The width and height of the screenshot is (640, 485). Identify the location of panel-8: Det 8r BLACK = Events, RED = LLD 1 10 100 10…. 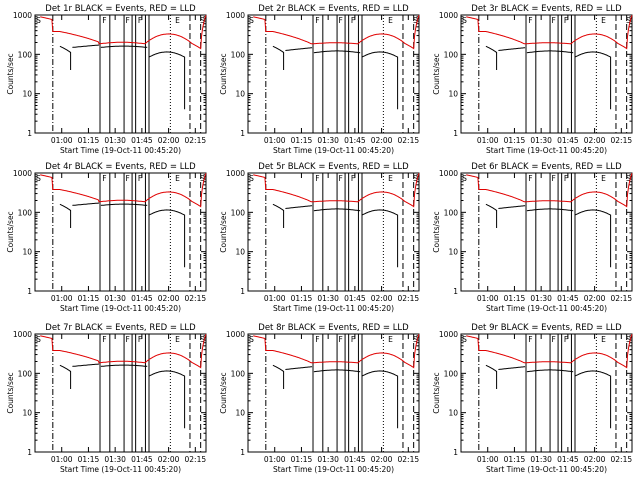
(319, 398).